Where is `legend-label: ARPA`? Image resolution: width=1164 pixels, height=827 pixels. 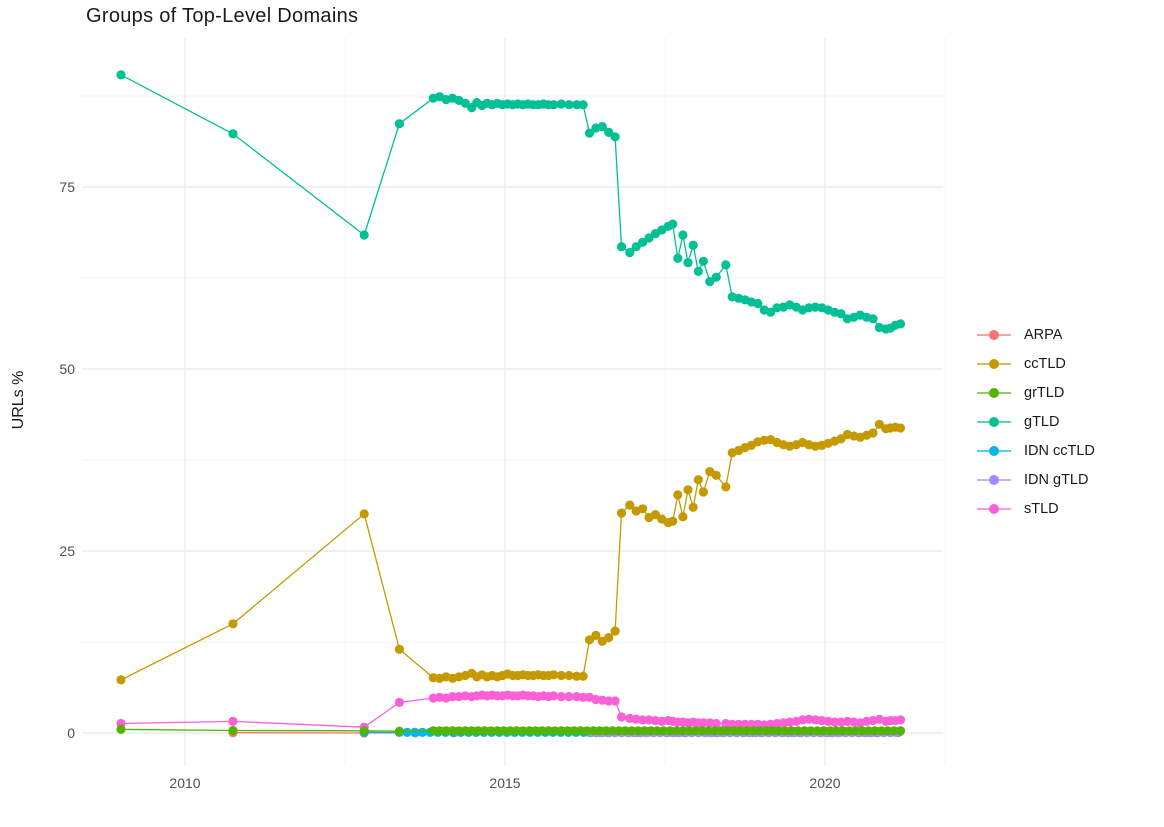
legend-label: ARPA is located at coordinates (1043, 334).